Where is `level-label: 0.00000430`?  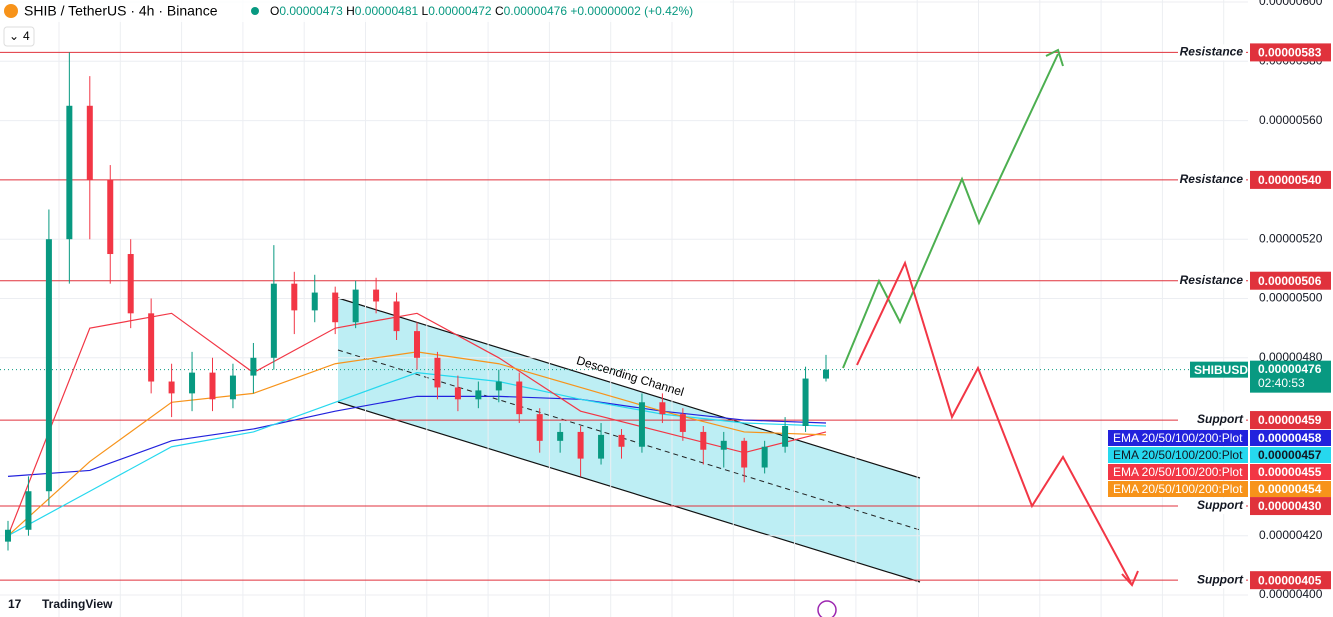
level-label: 0.00000430 is located at coordinates (1290, 506).